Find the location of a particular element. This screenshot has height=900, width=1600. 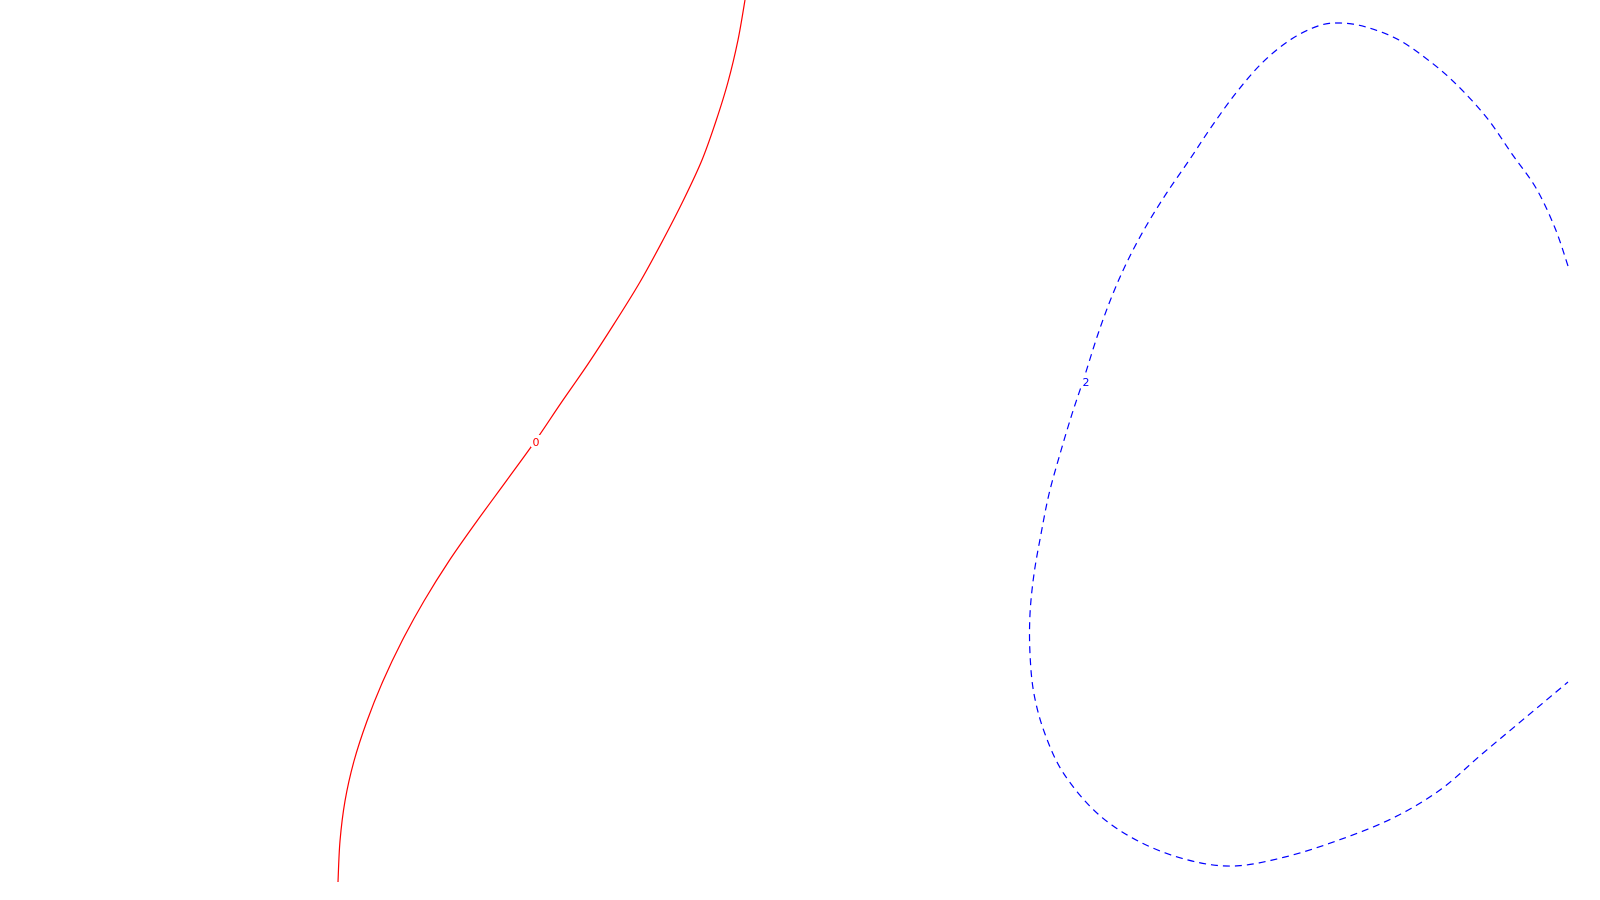

contour-labels: 02 is located at coordinates (811, 412).